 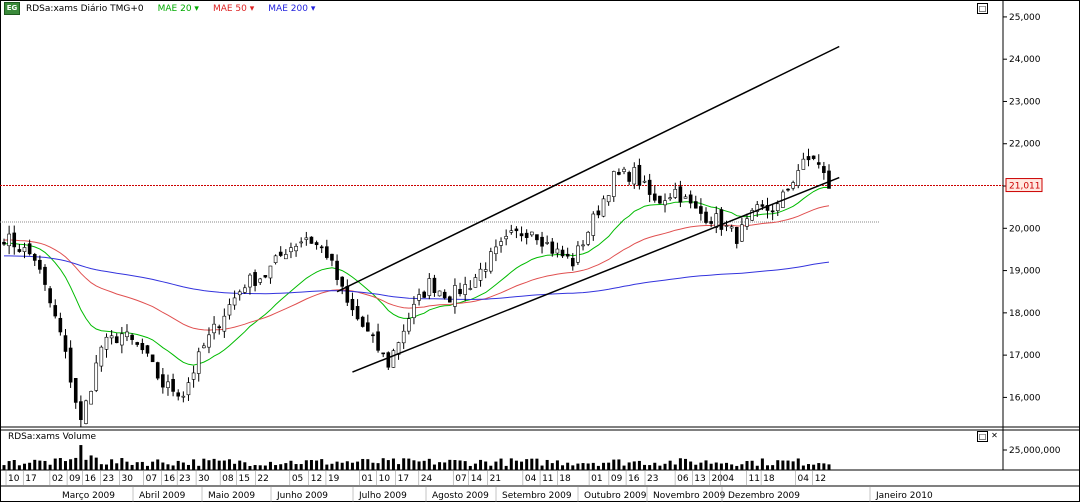 I want to click on day-tick-label: 30, so click(x=128, y=479).